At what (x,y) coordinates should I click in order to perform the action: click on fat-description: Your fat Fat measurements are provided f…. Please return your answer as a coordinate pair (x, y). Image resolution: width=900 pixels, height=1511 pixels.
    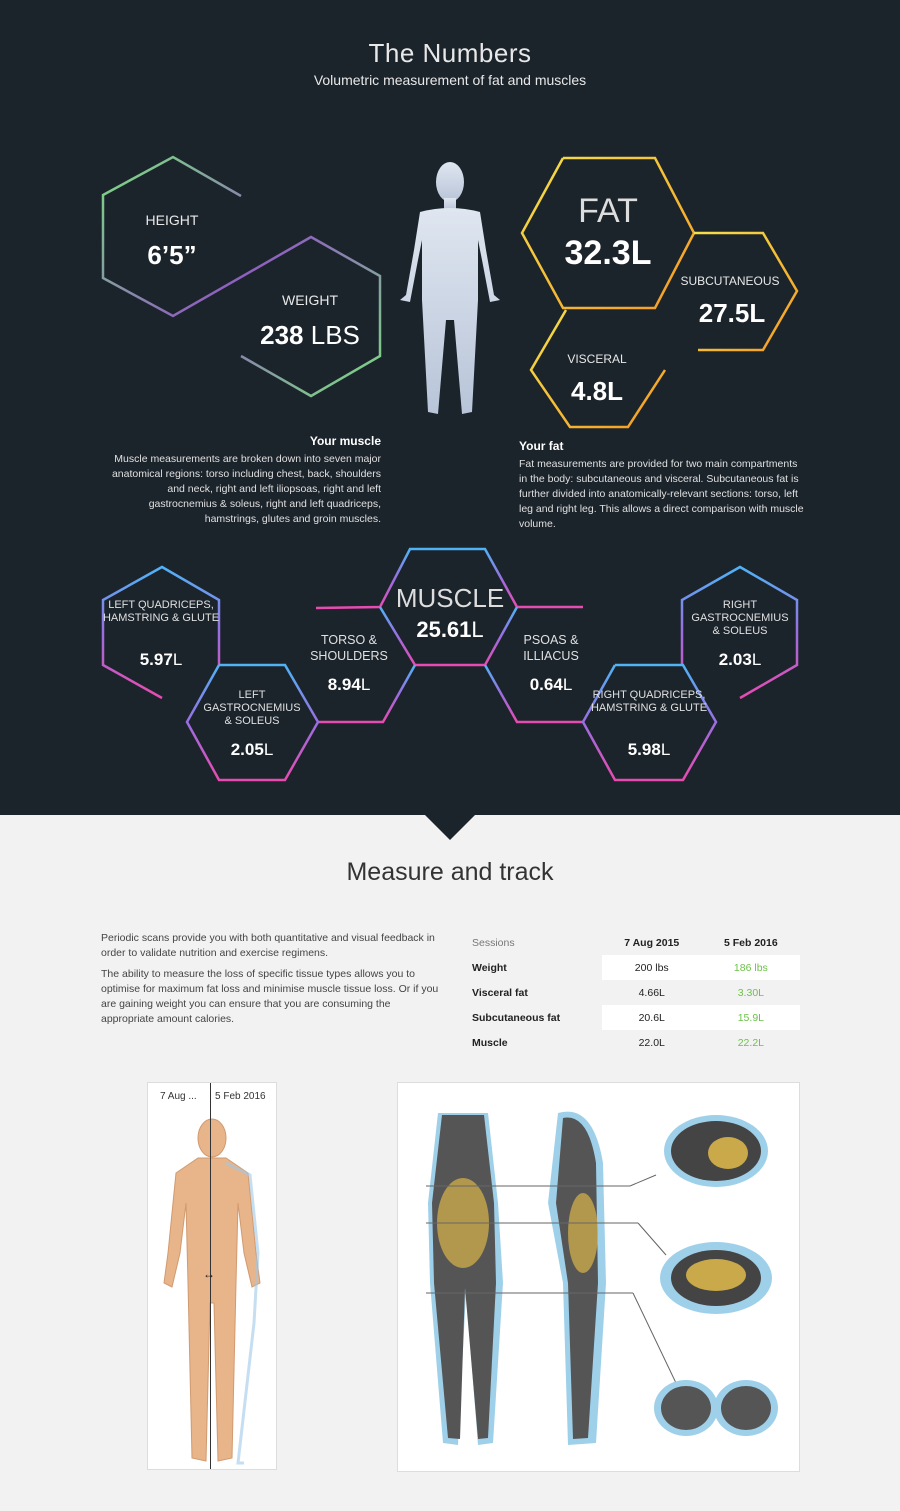
    Looking at the image, I should click on (661, 484).